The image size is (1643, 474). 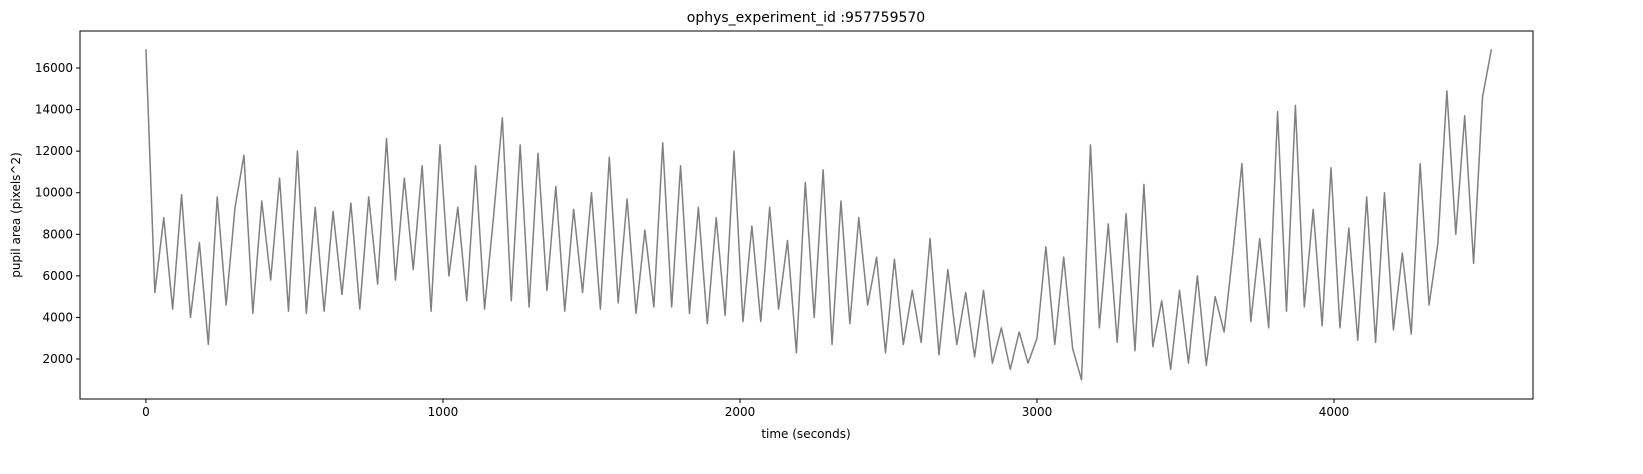 I want to click on y-tick-label: 14000, so click(x=54, y=110).